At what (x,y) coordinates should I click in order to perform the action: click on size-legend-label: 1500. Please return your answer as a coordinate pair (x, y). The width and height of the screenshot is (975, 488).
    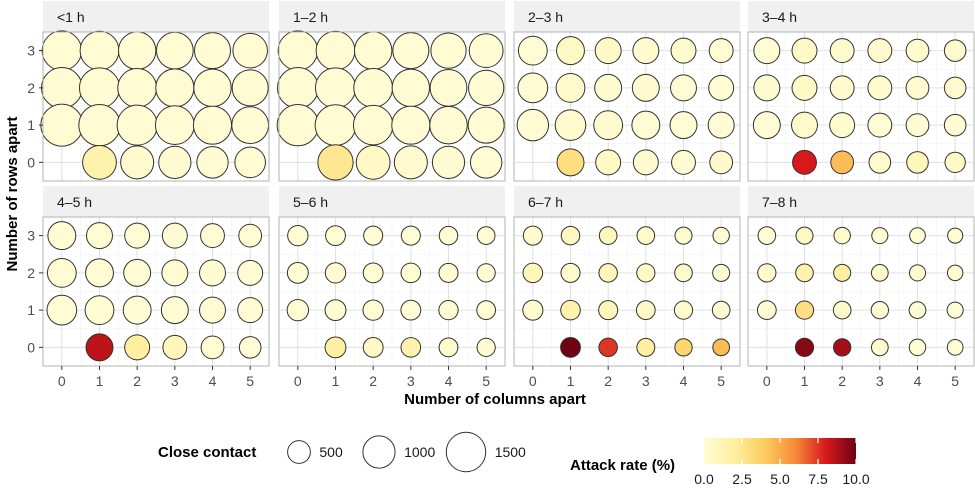
    Looking at the image, I should click on (510, 452).